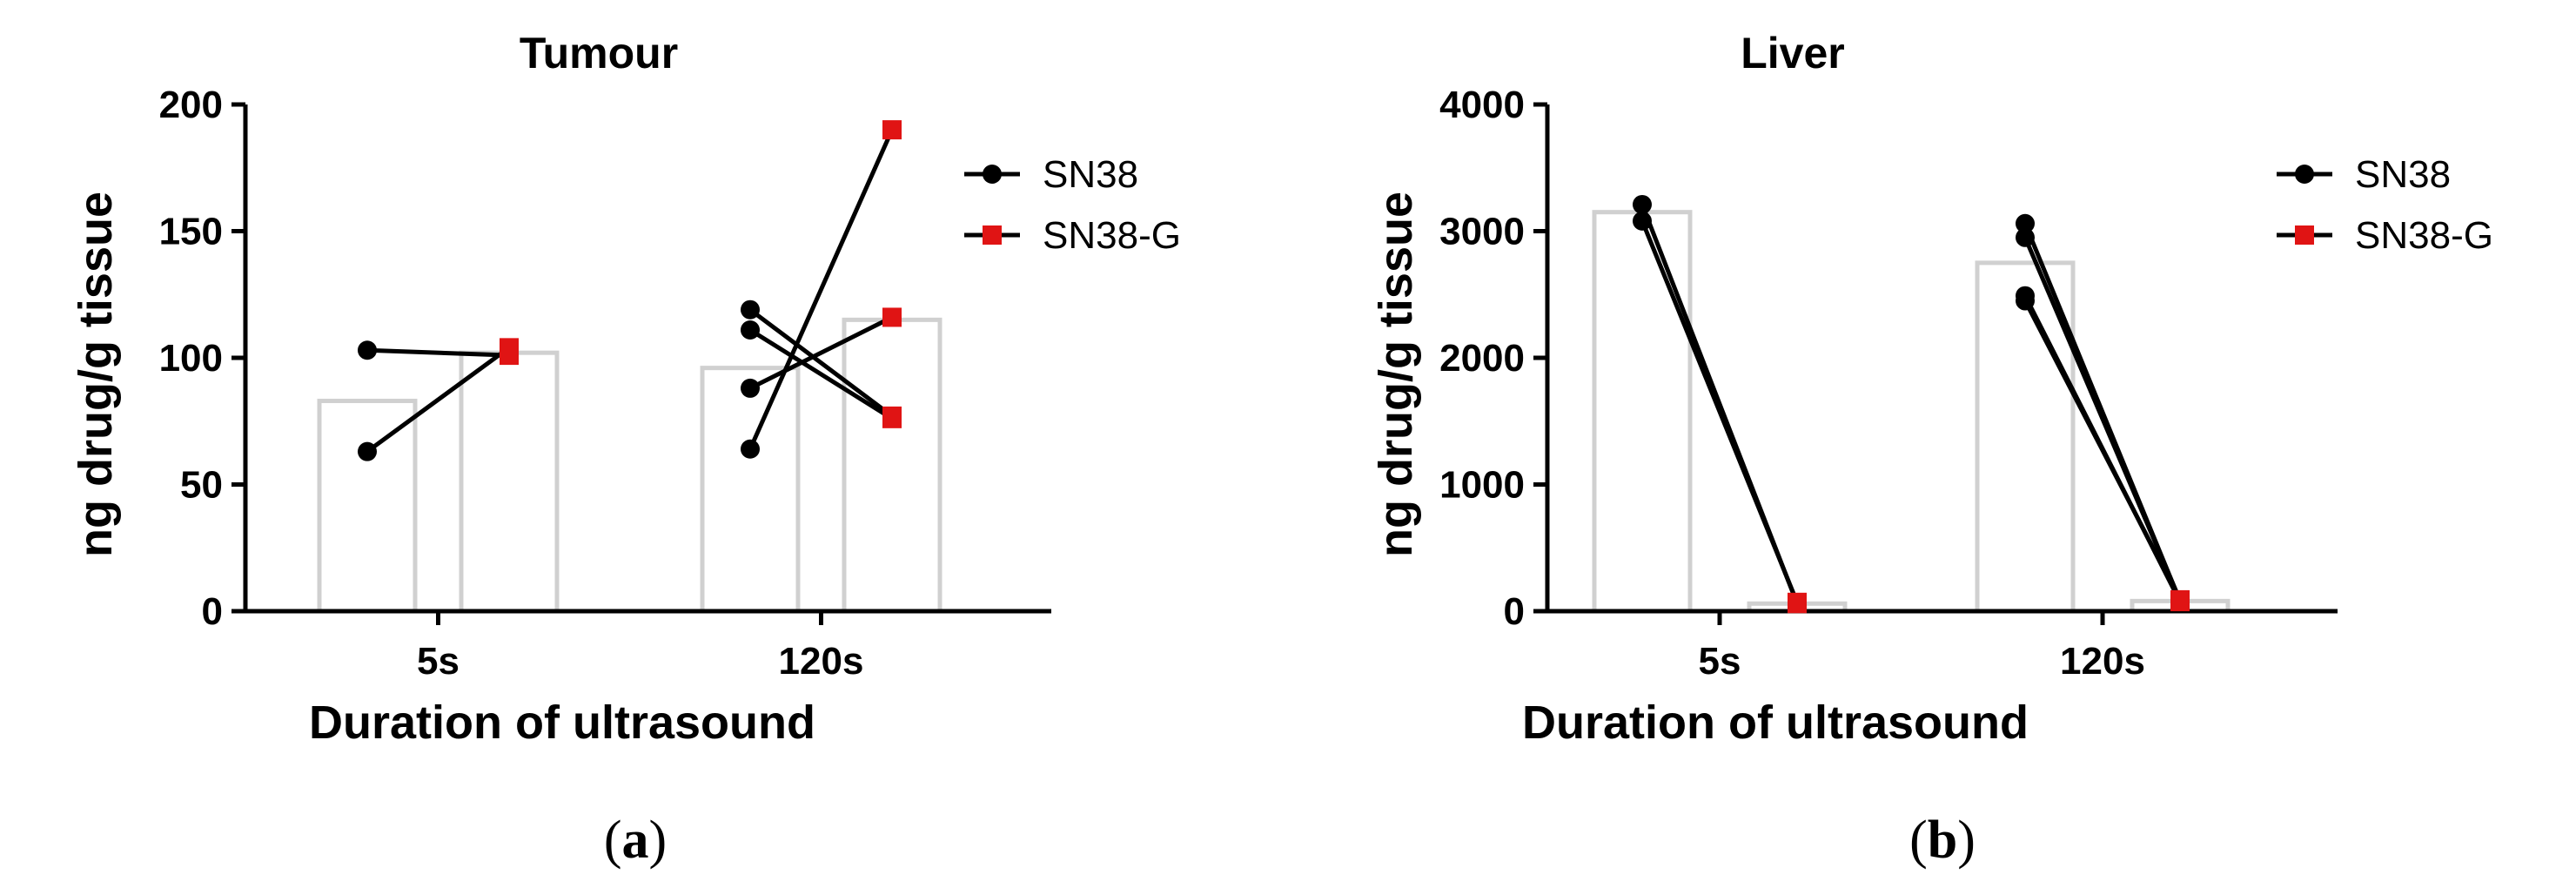 The width and height of the screenshot is (2576, 895). I want to click on bar-sn38-g-120s, so click(892, 465).